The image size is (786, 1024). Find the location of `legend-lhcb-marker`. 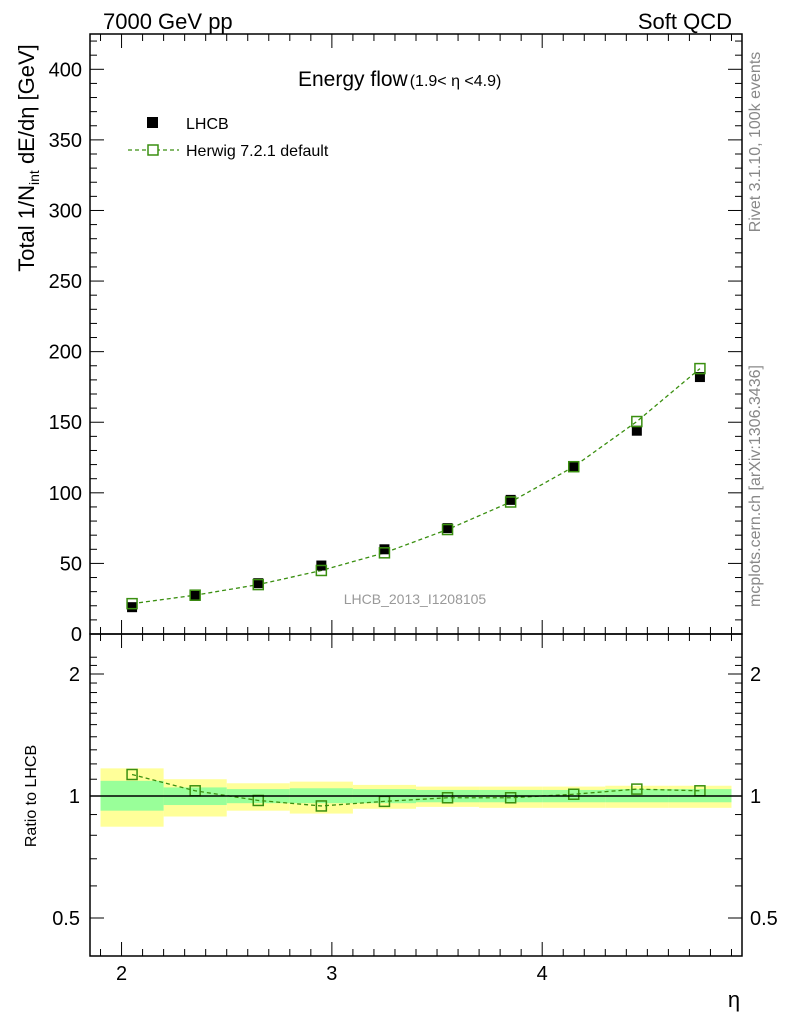

legend-lhcb-marker is located at coordinates (152, 122).